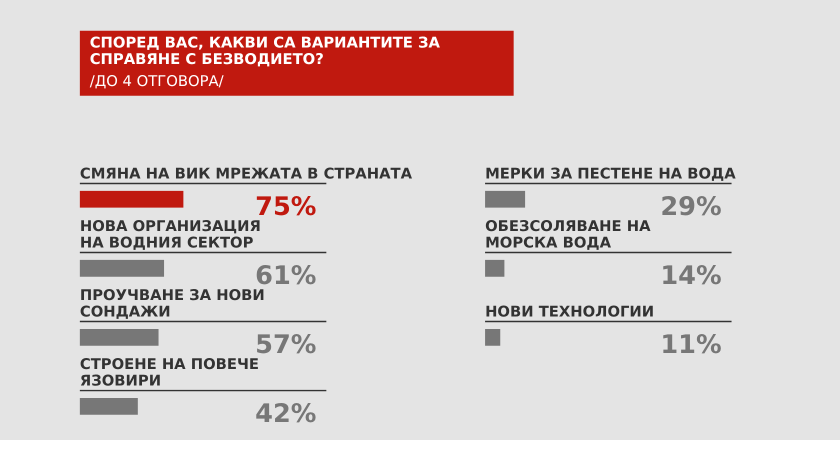 This screenshot has height=473, width=840. What do you see at coordinates (285, 414) in the screenshot?
I see `data-label: 42%` at bounding box center [285, 414].